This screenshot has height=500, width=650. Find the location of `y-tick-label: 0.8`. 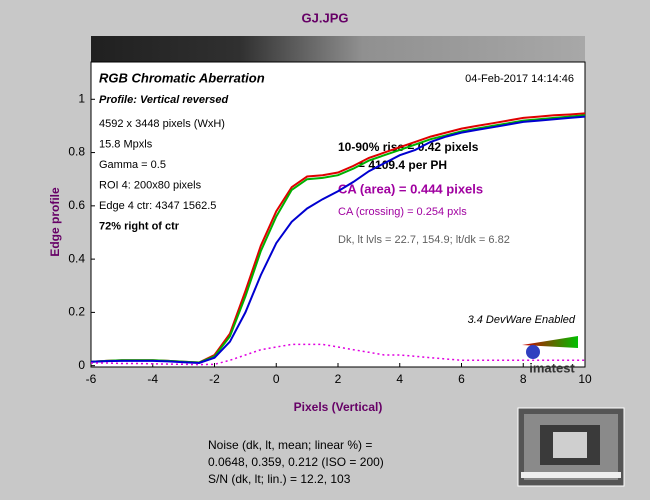

y-tick-label: 0.8 is located at coordinates (76, 152).